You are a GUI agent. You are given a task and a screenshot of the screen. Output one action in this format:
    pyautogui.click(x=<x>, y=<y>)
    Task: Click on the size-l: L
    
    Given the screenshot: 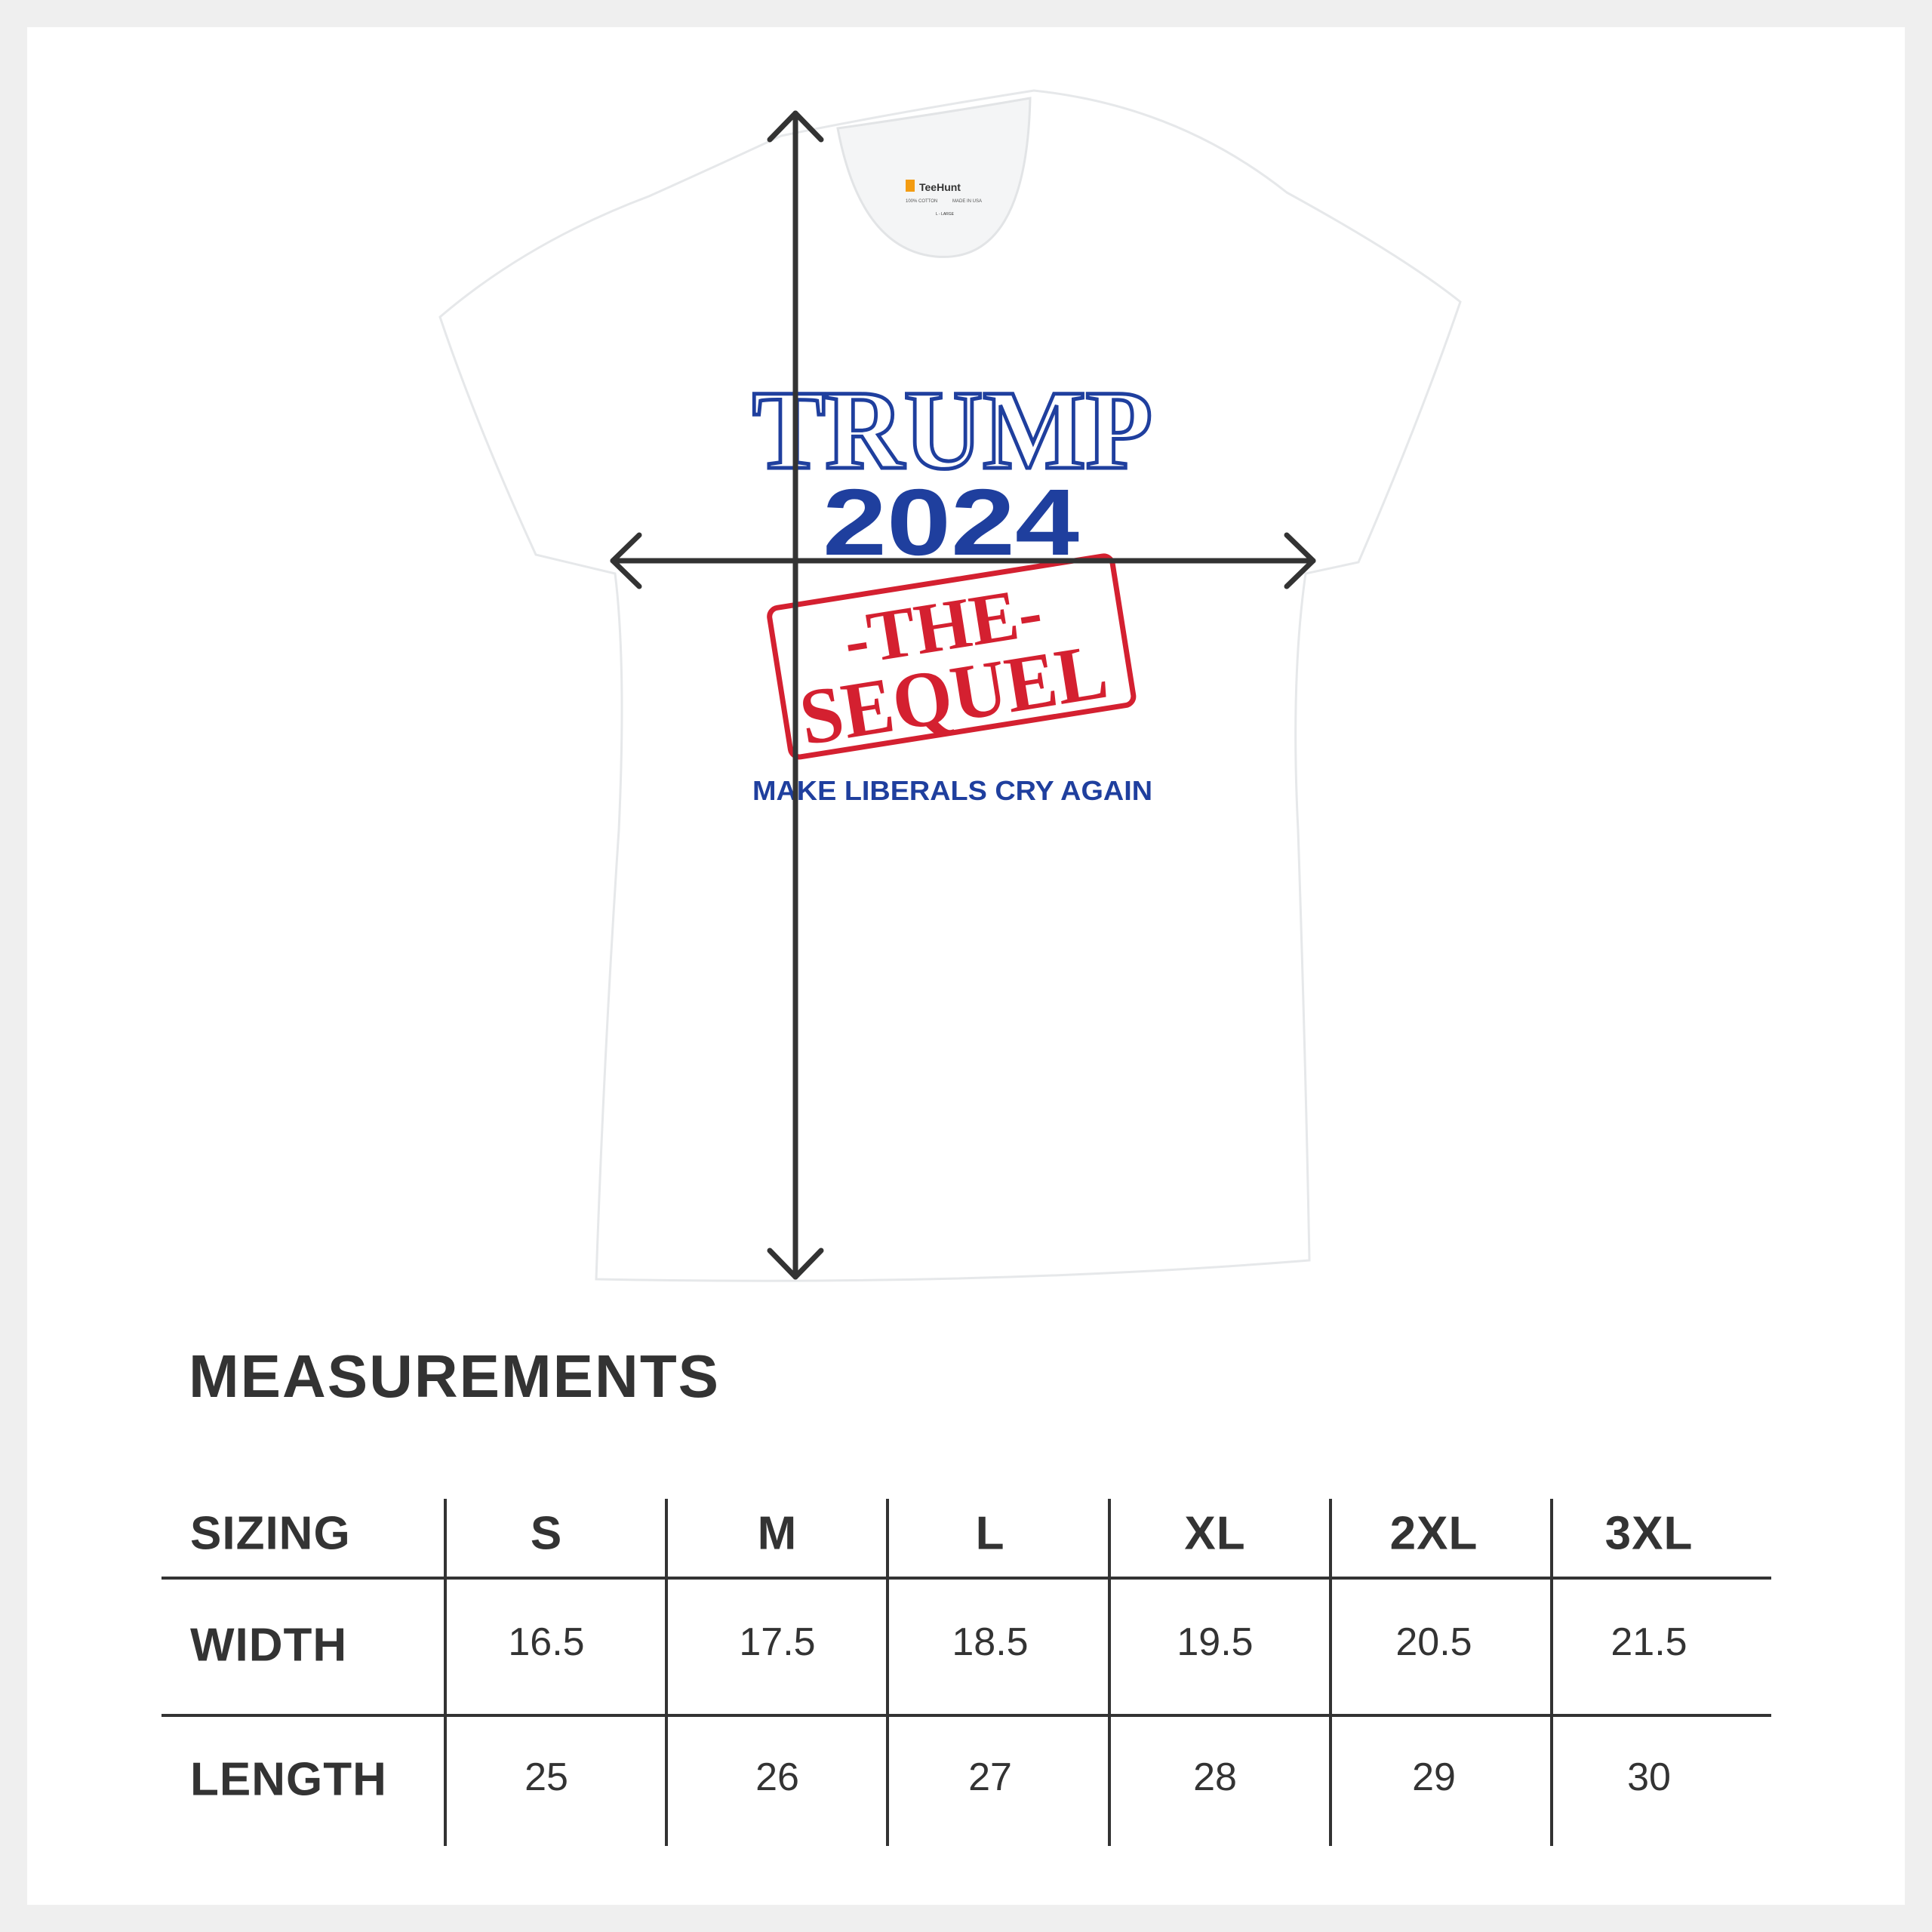 What is the action you would take?
    pyautogui.click(x=990, y=1533)
    